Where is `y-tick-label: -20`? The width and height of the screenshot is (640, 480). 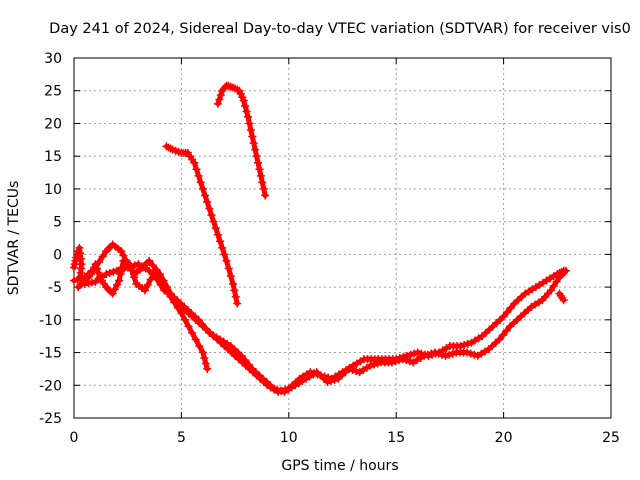 y-tick-label: -20 is located at coordinates (50, 386).